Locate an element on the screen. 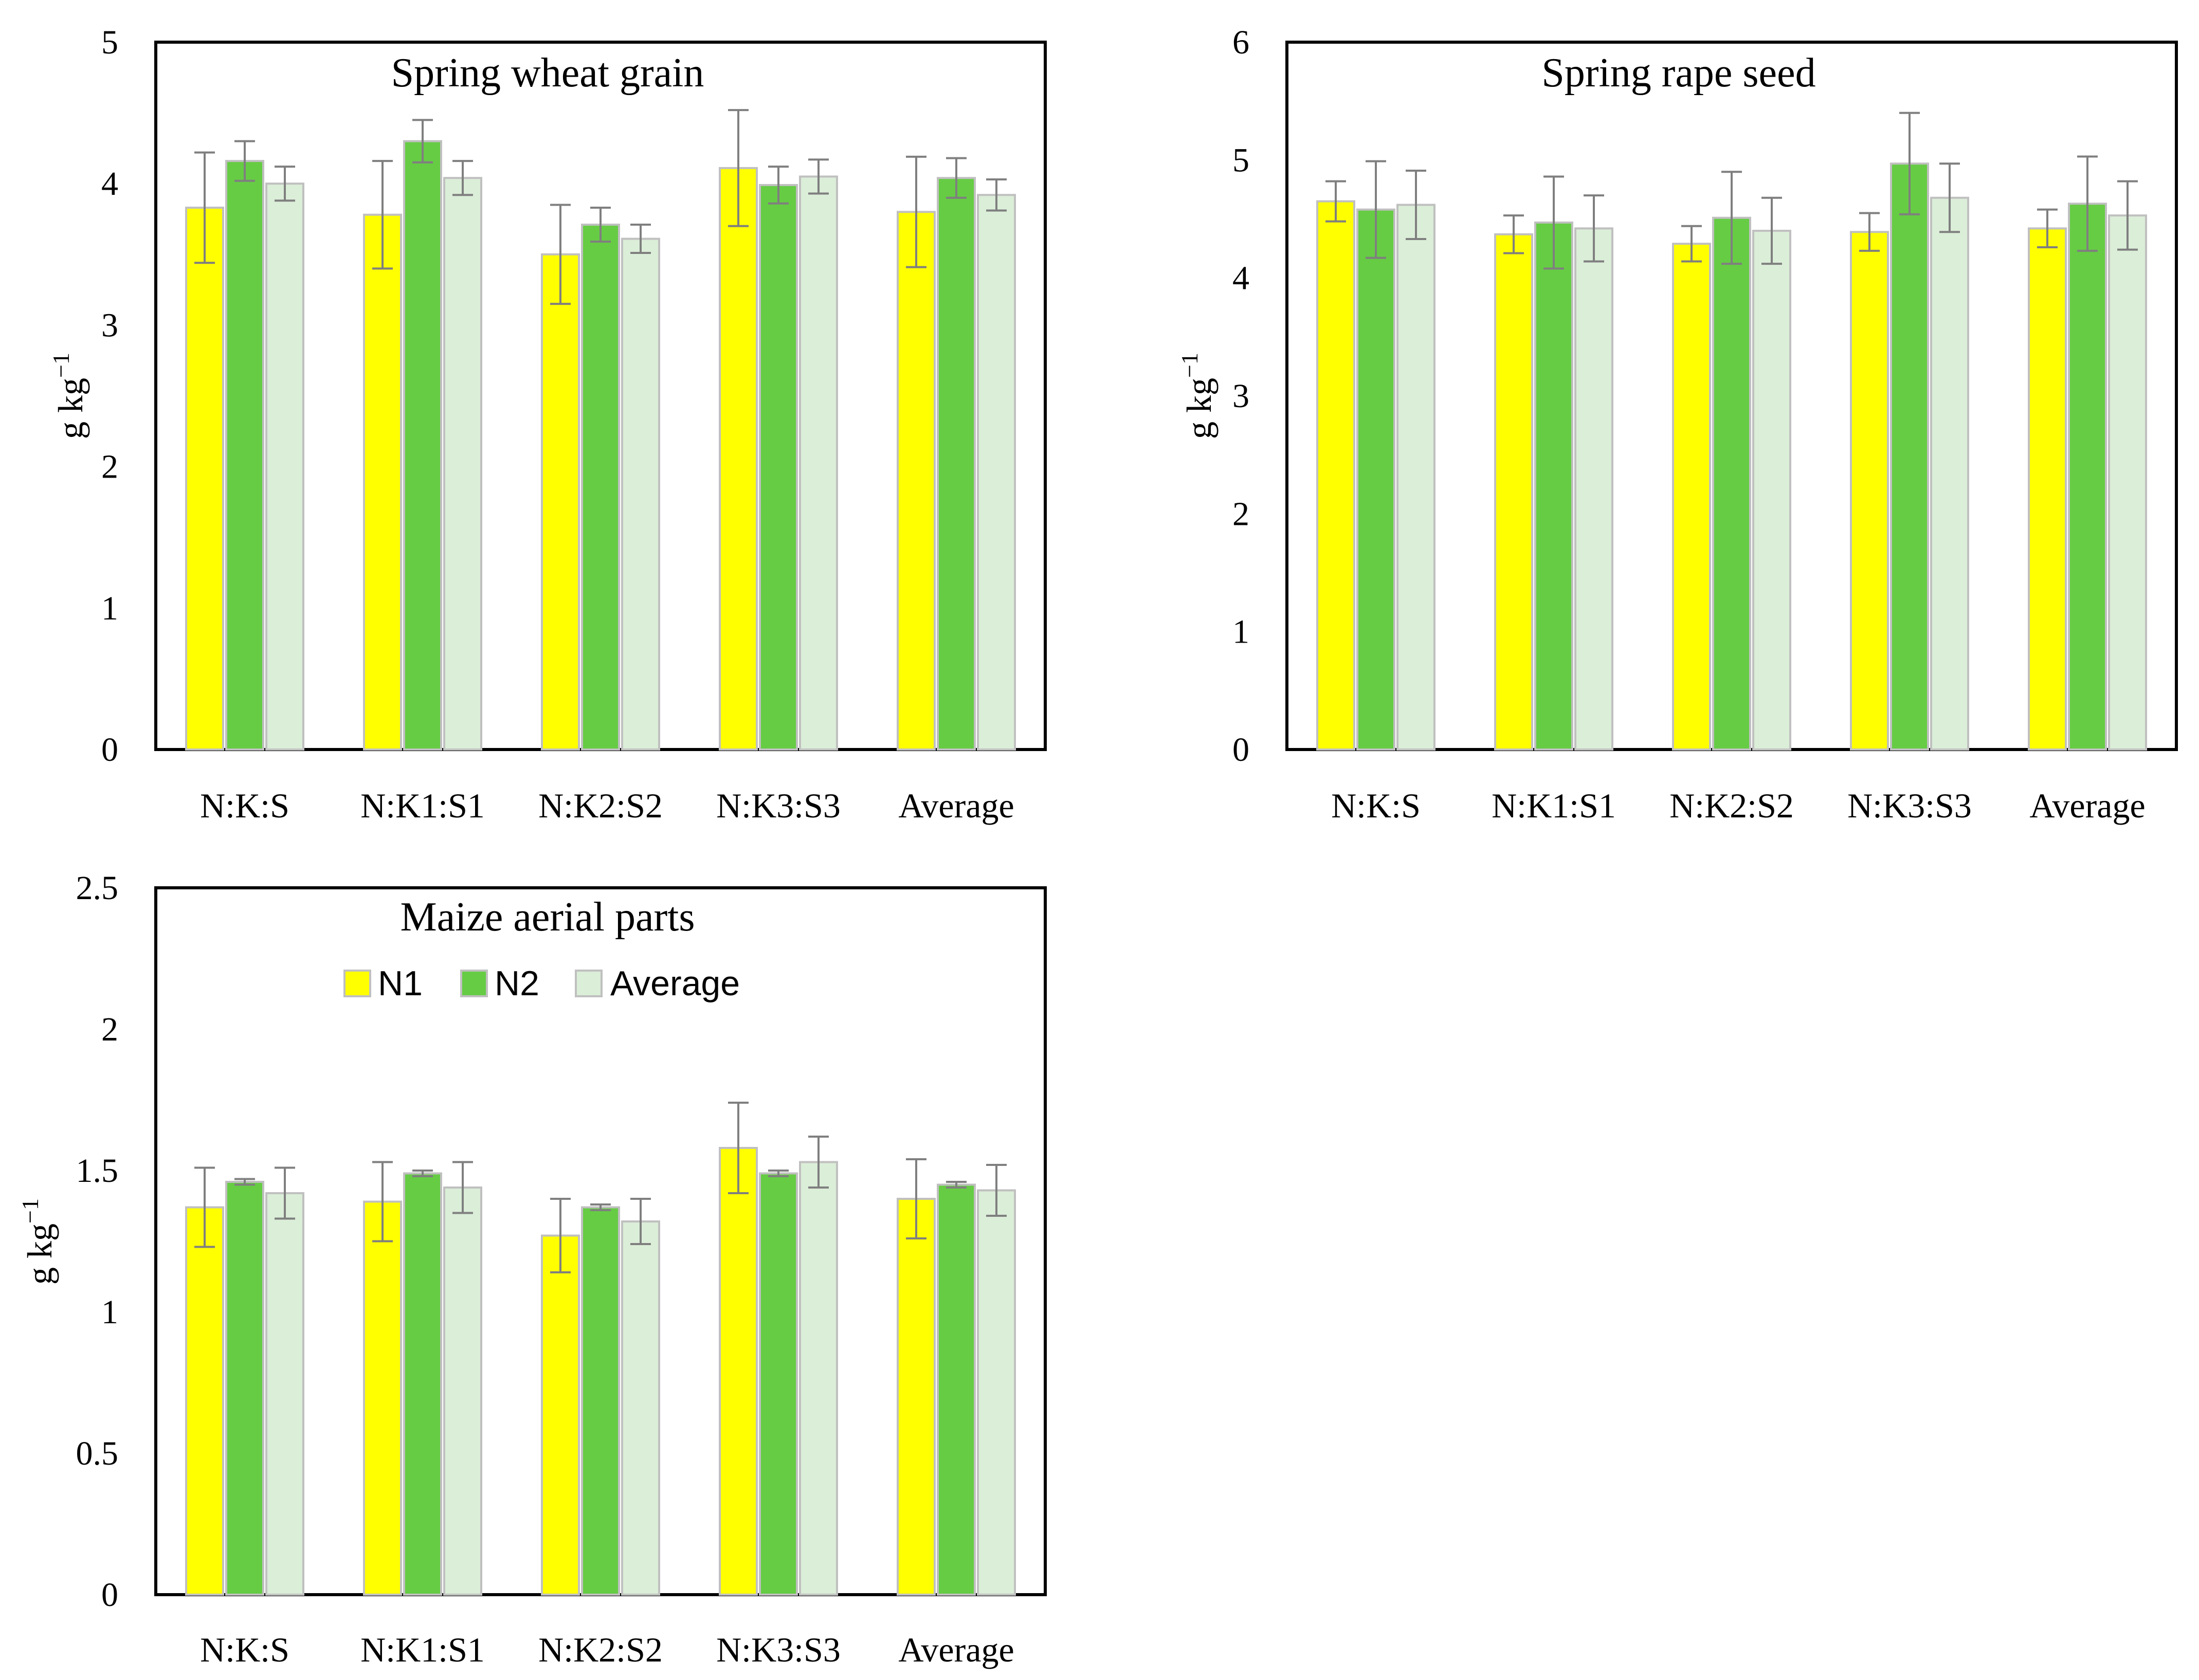 This screenshot has width=2199, height=1680. legend-label-n2: N2 is located at coordinates (517, 983).